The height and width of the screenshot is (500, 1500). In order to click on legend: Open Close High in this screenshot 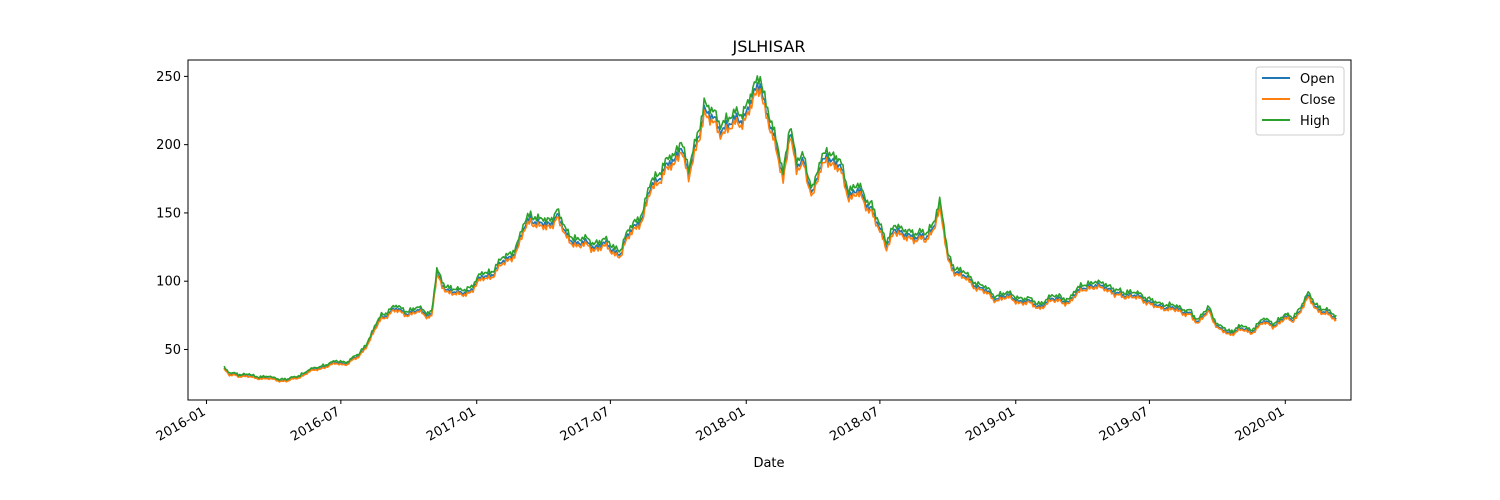, I will do `click(1300, 101)`.